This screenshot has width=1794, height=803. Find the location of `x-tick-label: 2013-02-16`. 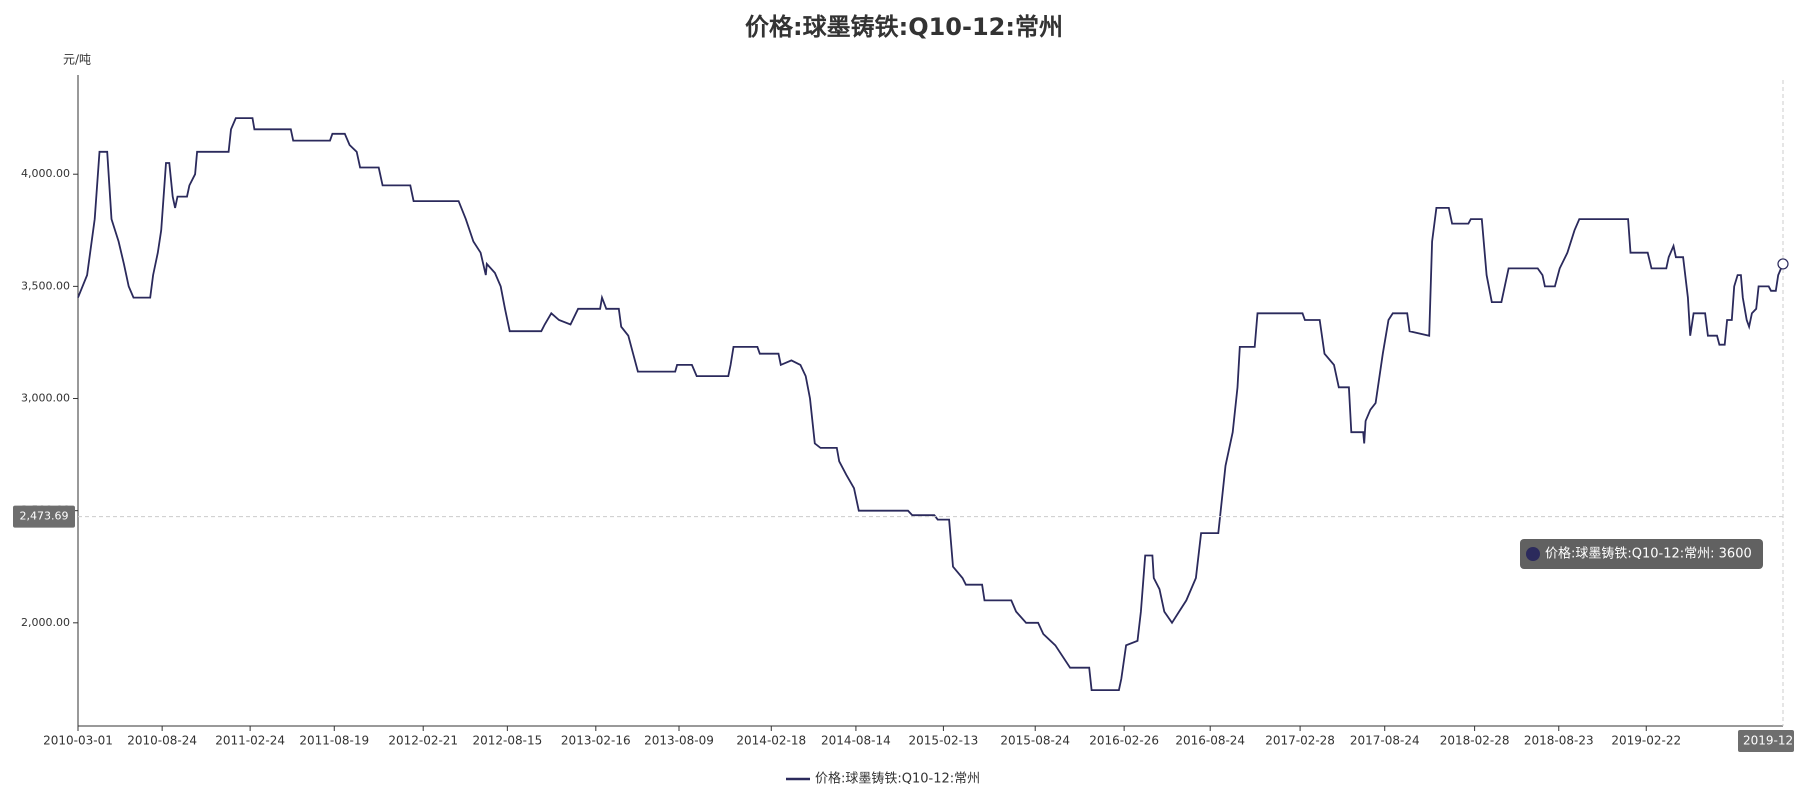

x-tick-label: 2013-02-16 is located at coordinates (596, 741).